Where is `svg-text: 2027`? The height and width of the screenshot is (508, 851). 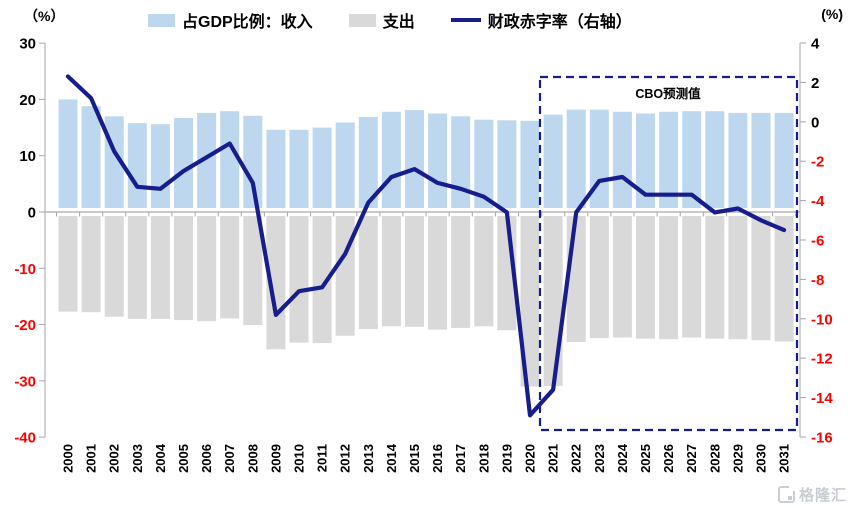 svg-text: 2027 is located at coordinates (691, 458).